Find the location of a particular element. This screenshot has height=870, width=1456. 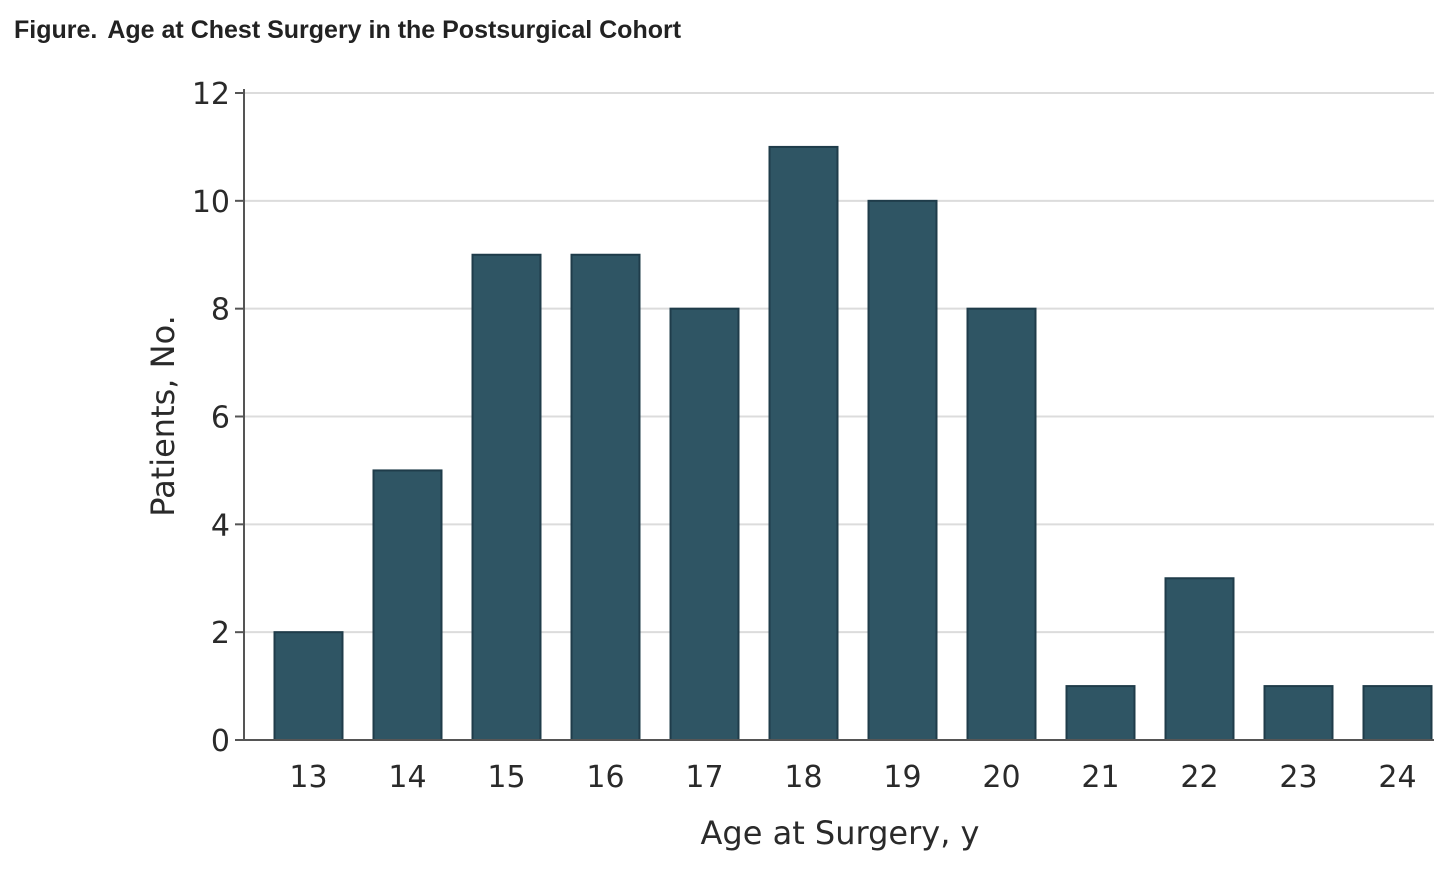

y-tick-label: 4 is located at coordinates (220, 525).